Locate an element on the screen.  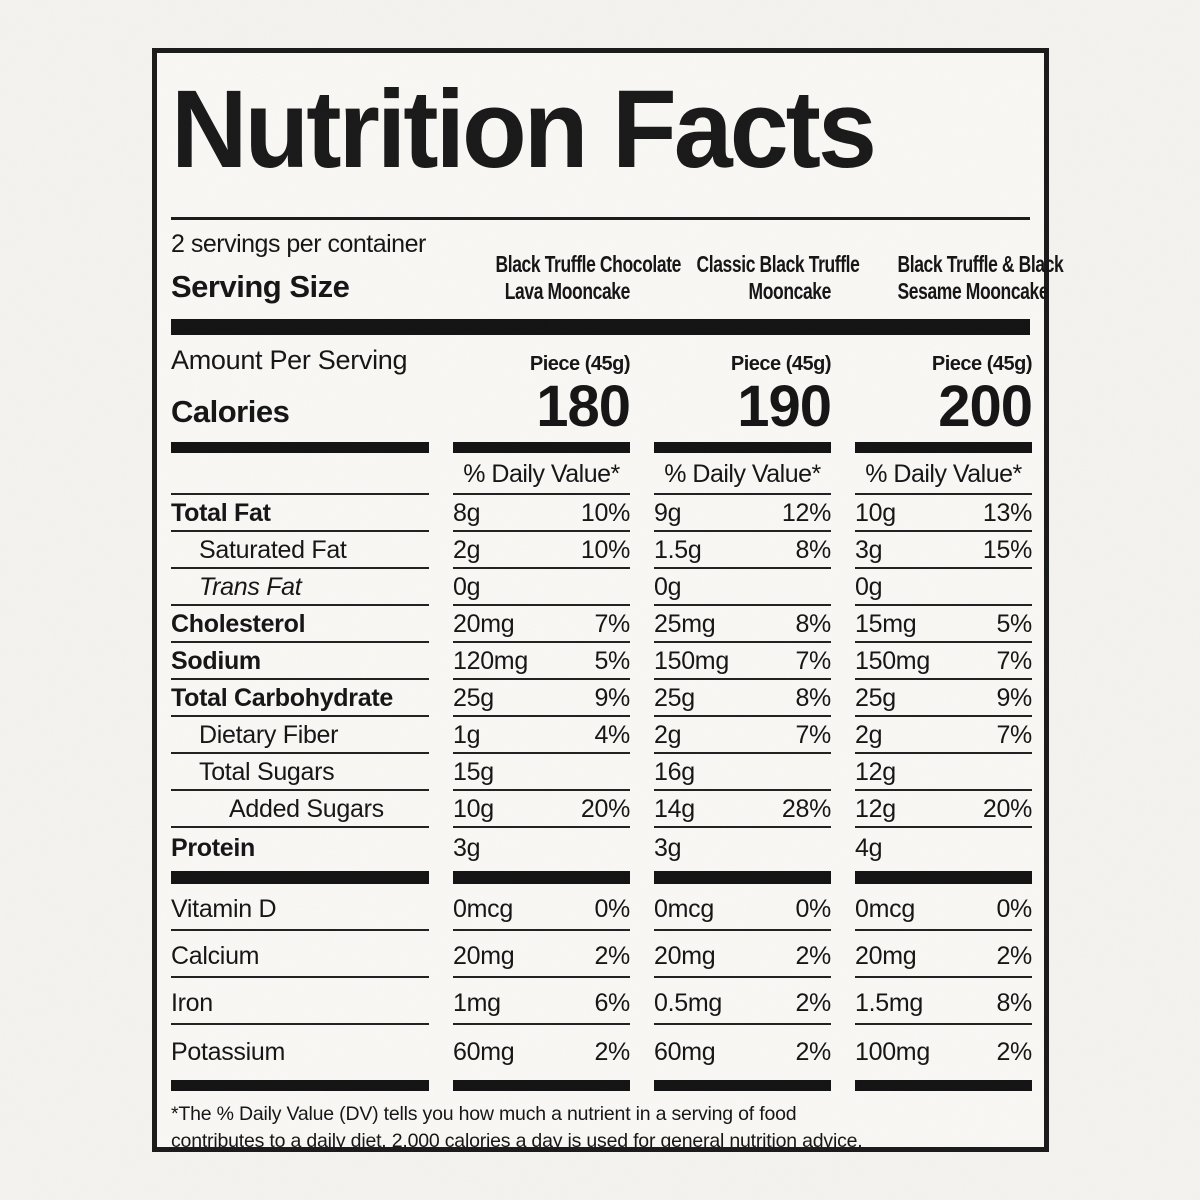
row-total-fat: Total Fat 8g 10% 9g 12% 10g 13% is located at coordinates (601, 513).